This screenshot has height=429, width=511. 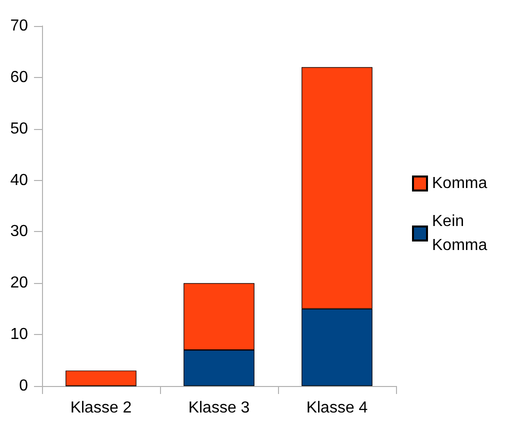 I want to click on y-tick-label: 0, so click(x=23, y=386).